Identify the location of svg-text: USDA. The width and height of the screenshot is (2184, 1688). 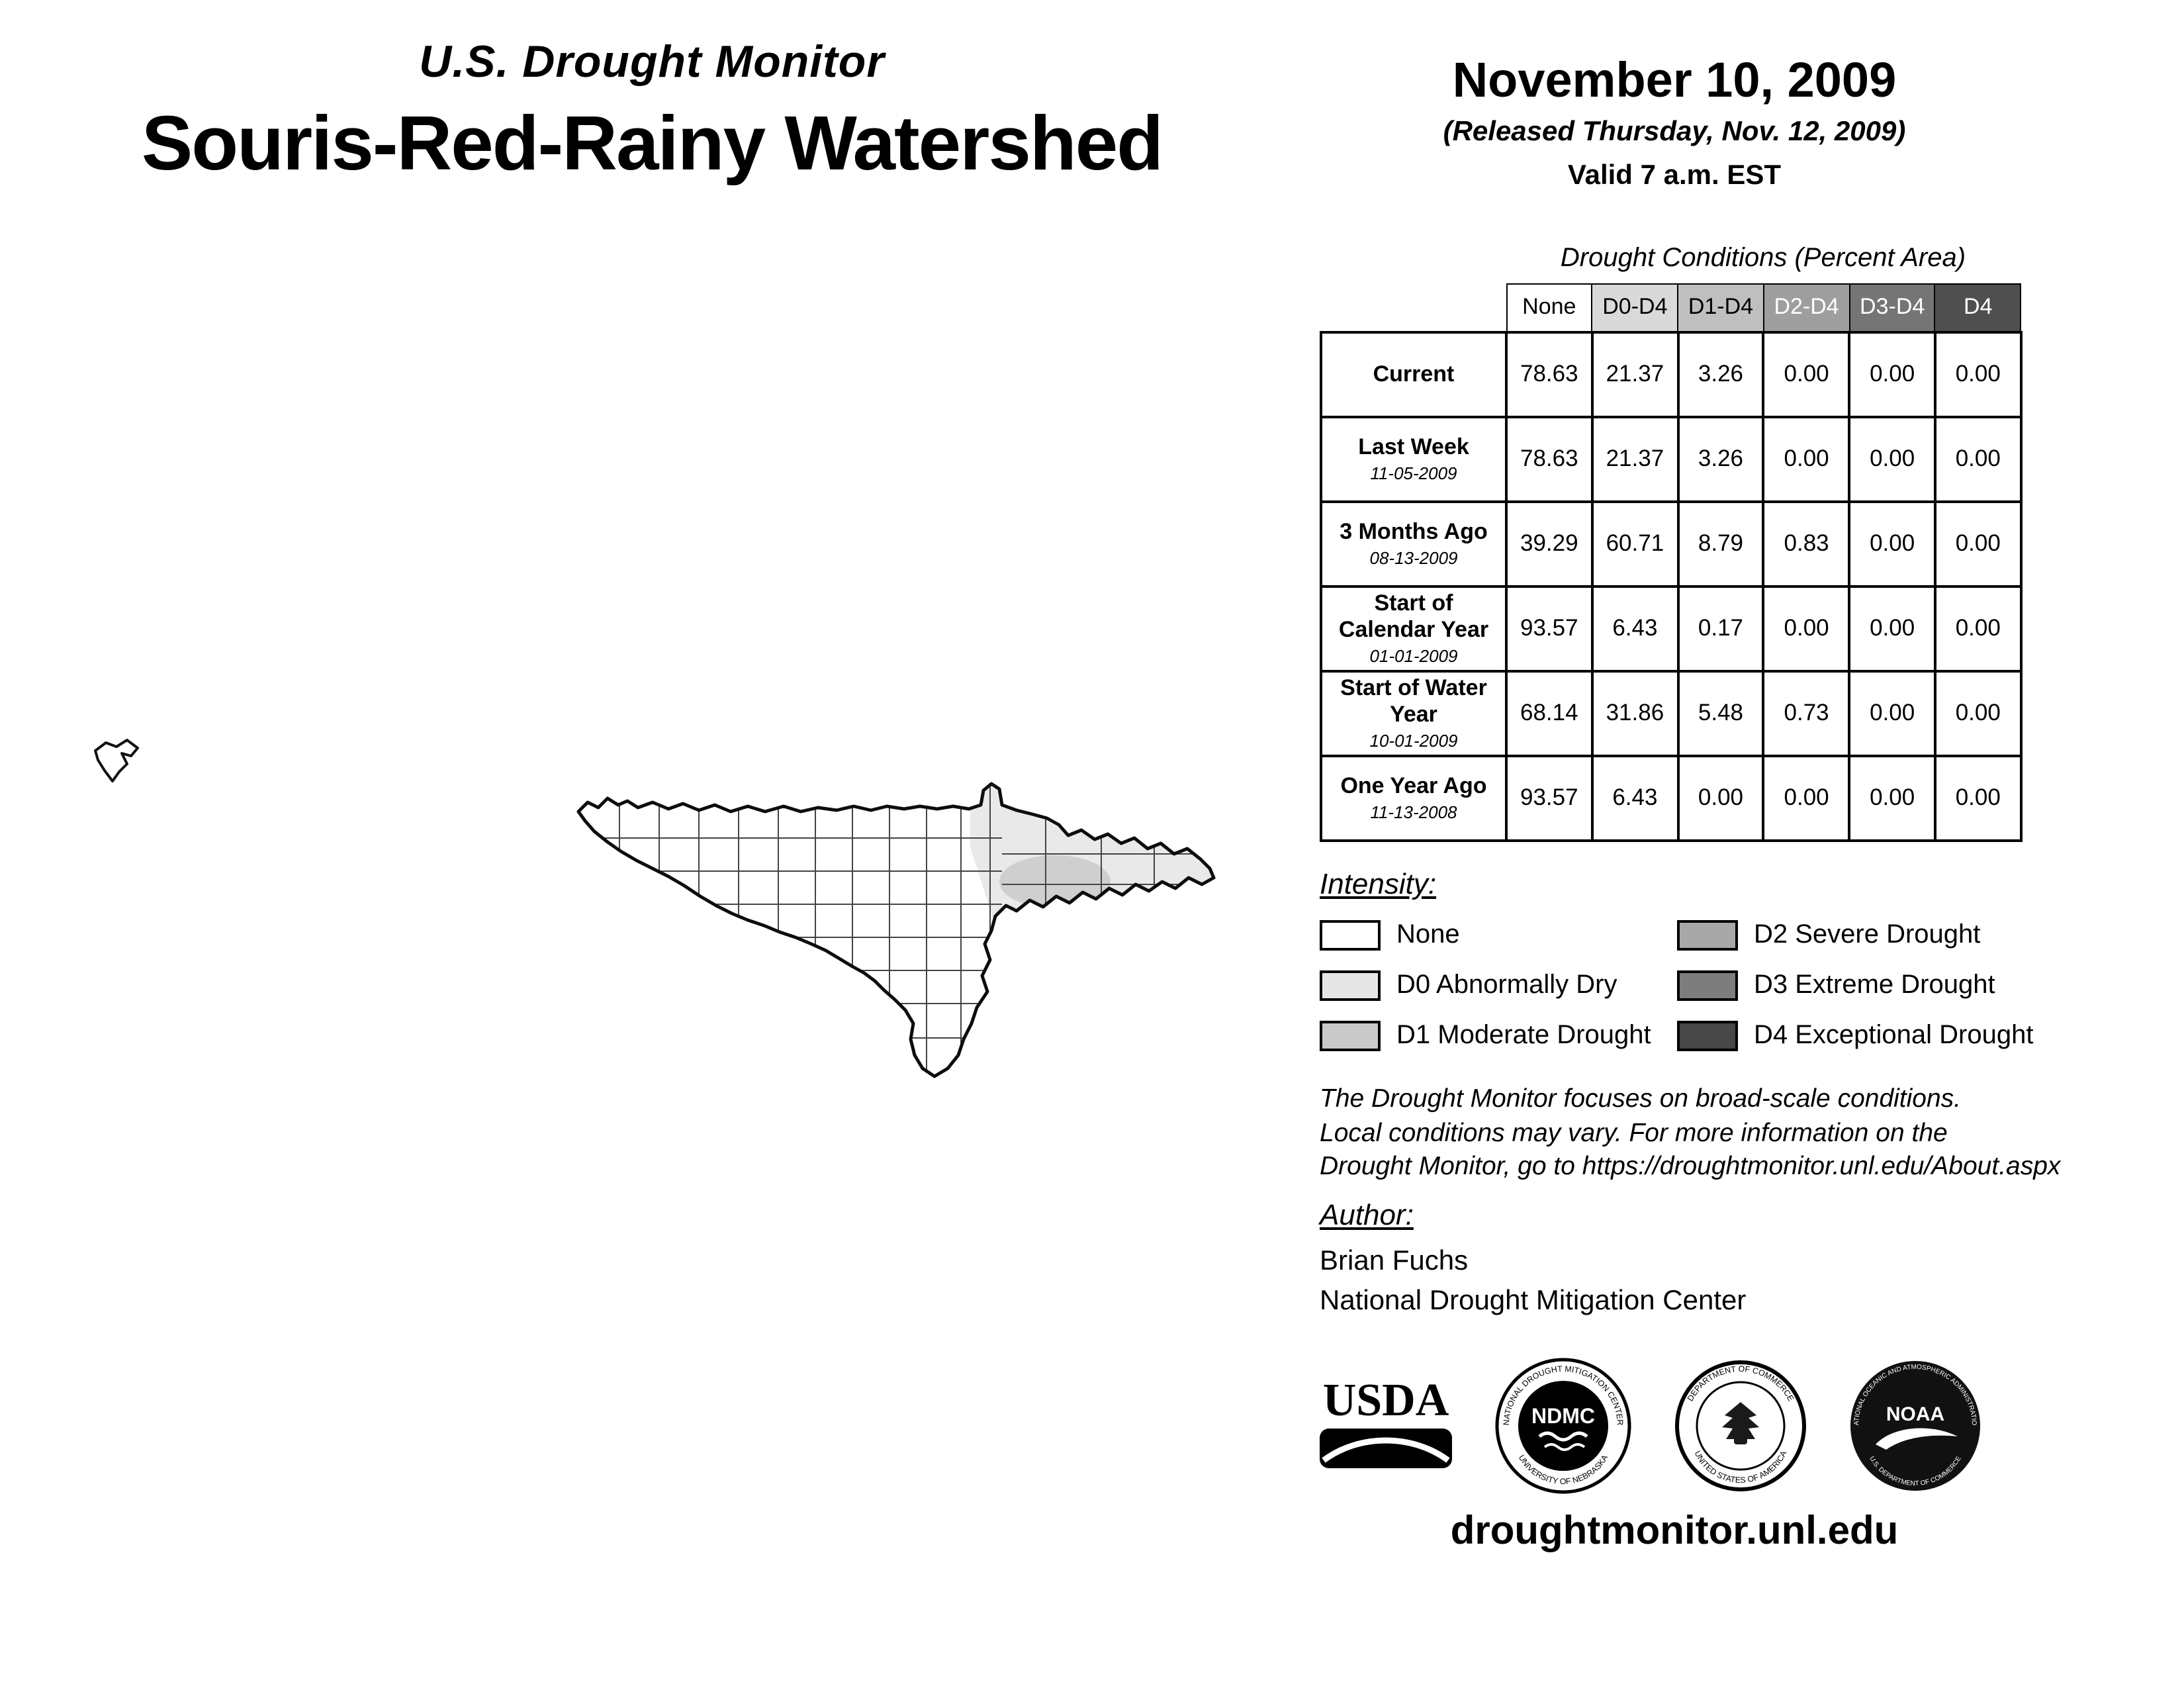
(1386, 1400).